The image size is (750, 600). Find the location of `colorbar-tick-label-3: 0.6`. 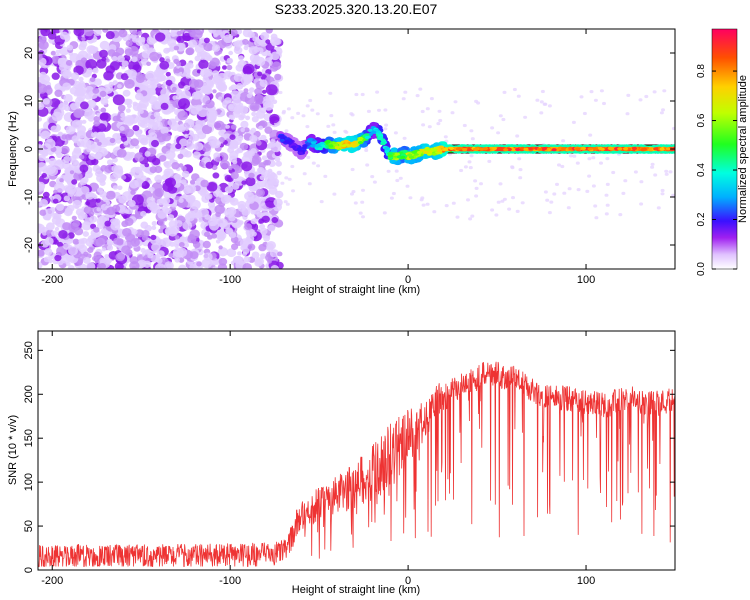

colorbar-tick-label-3: 0.6 is located at coordinates (701, 120).